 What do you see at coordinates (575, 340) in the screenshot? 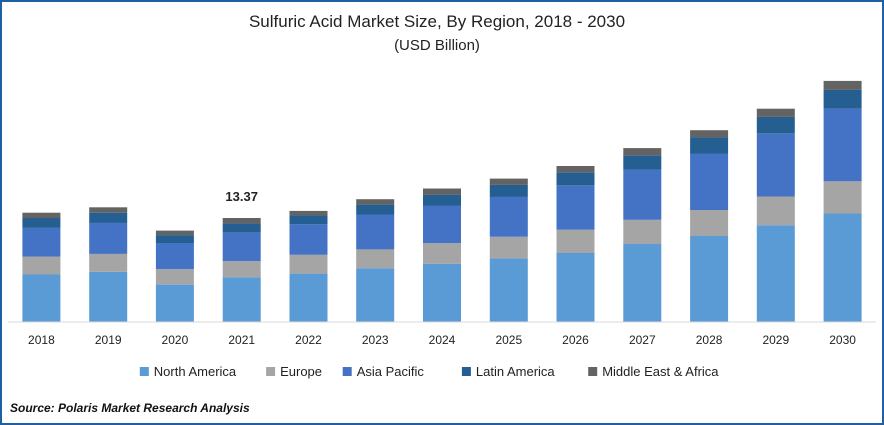
I see `x-tick-label-2026: 2026` at bounding box center [575, 340].